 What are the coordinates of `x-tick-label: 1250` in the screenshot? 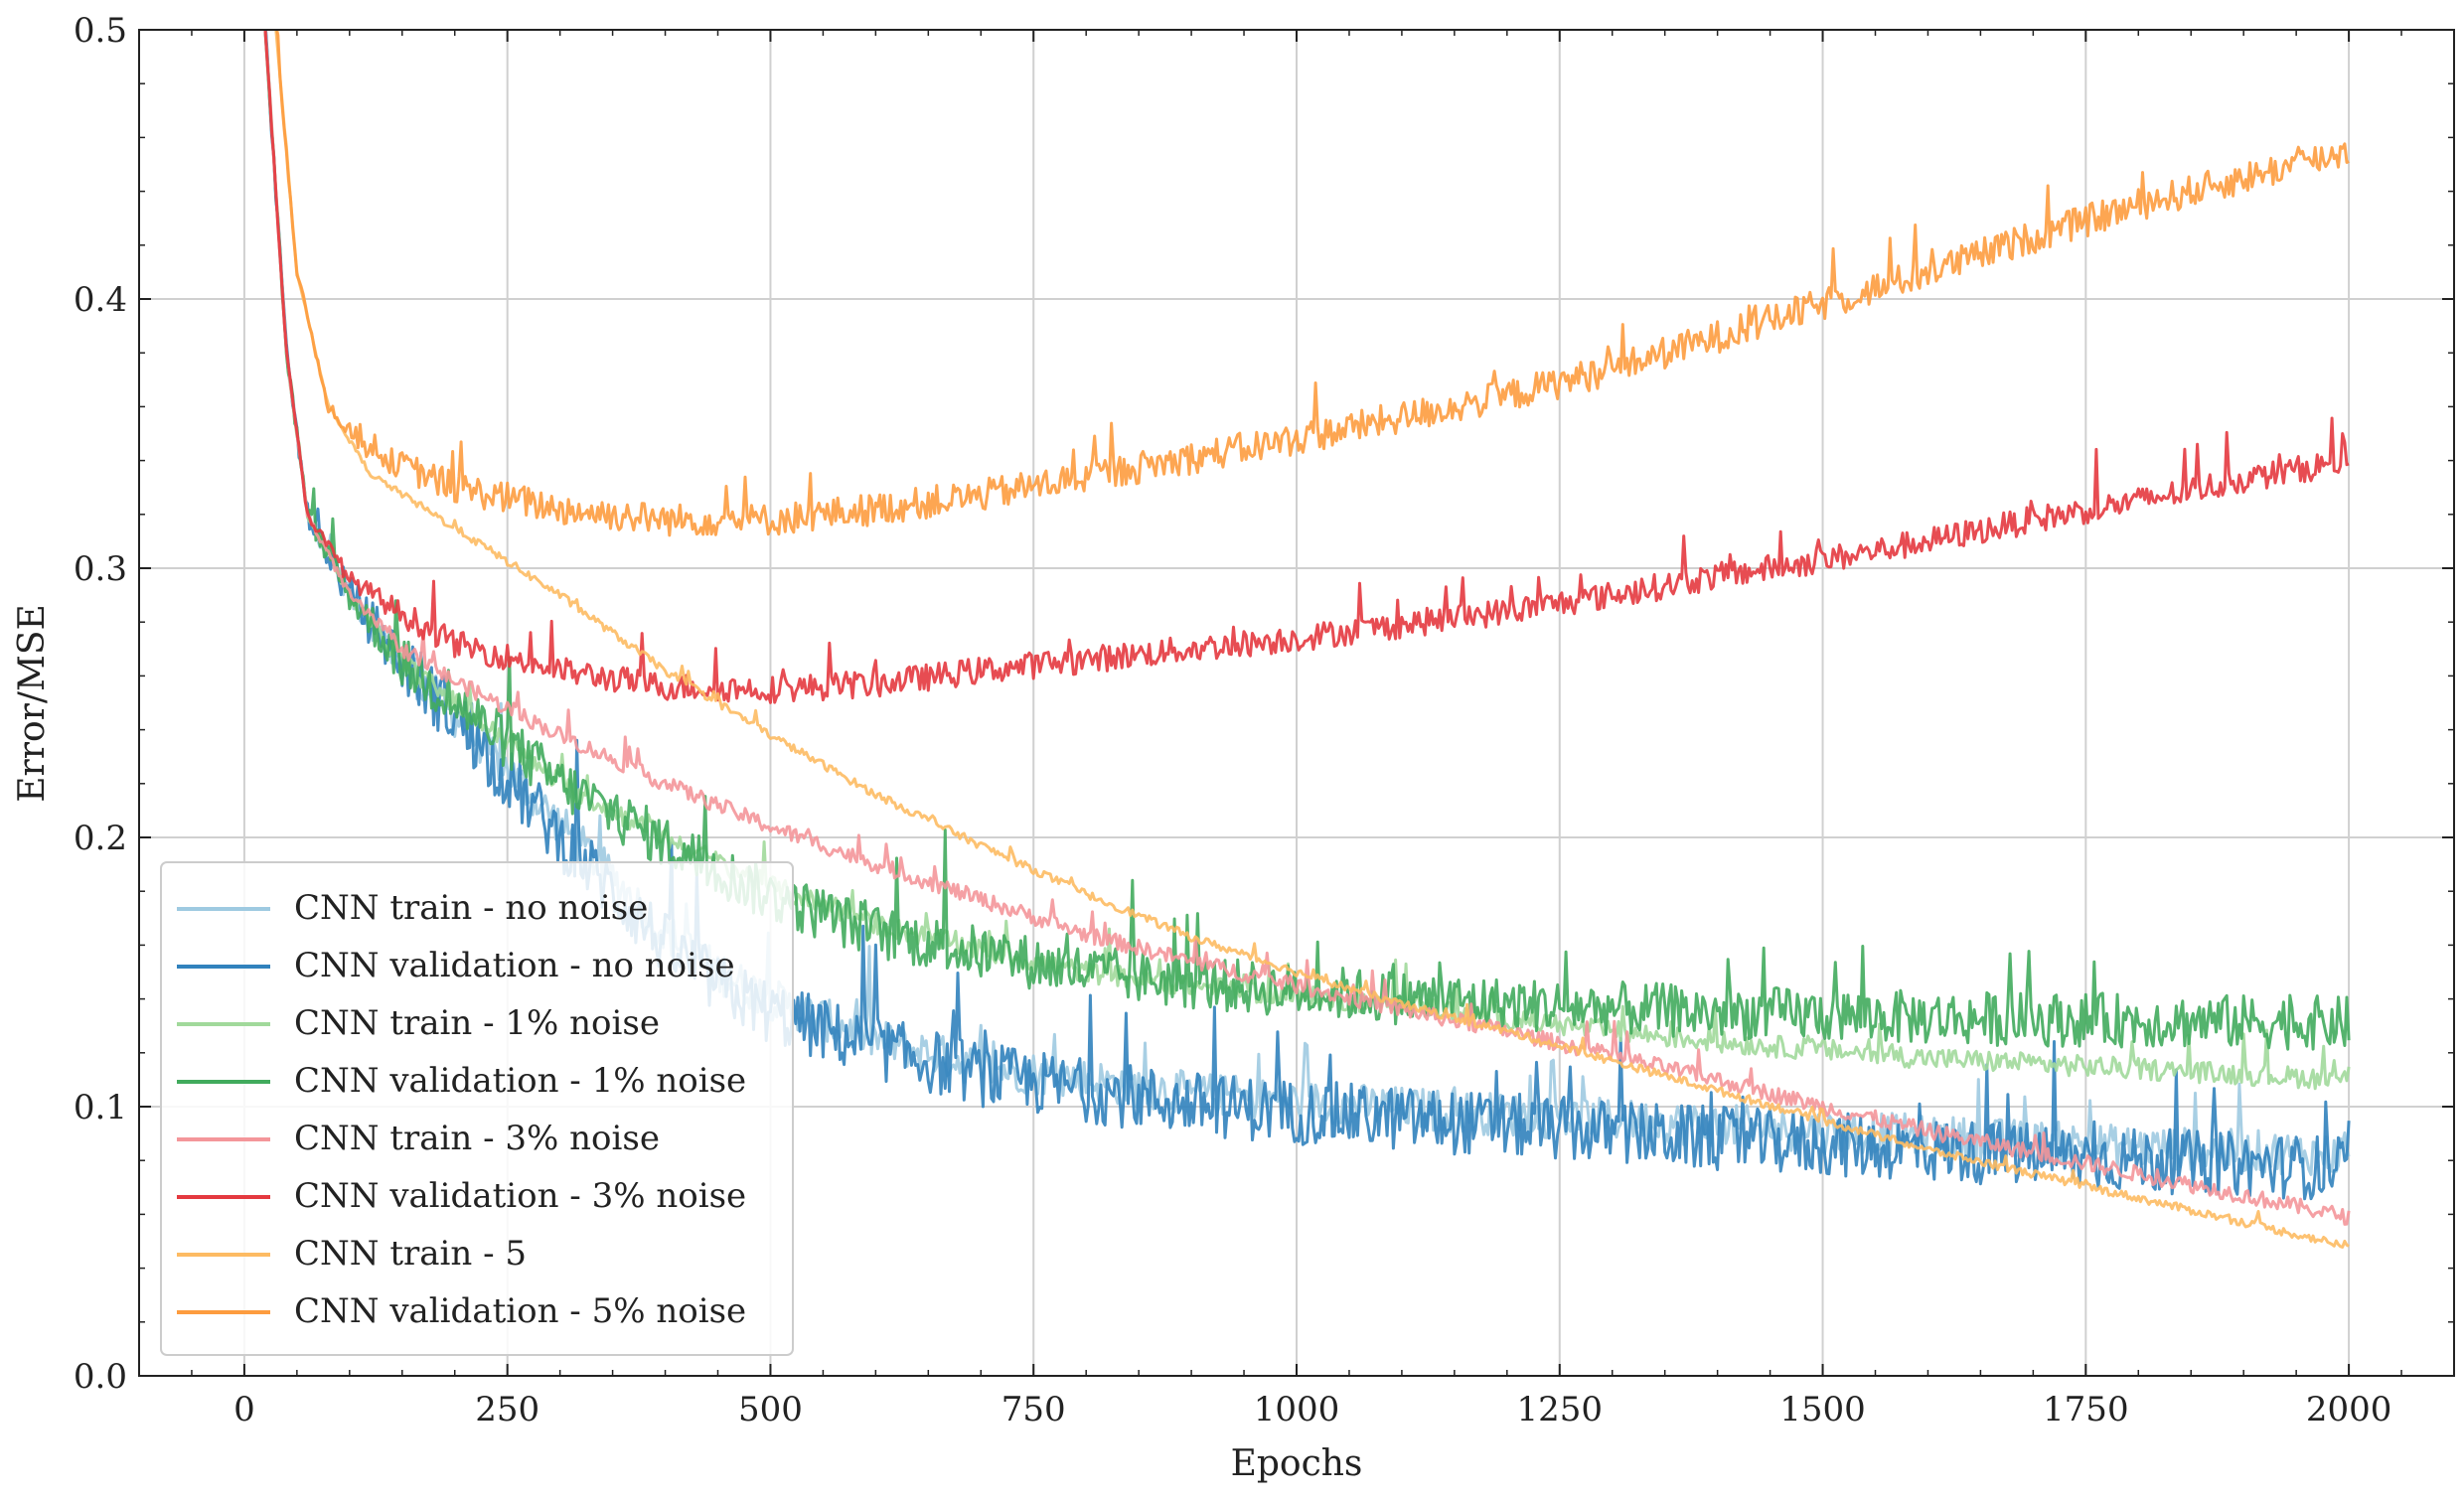 It's located at (1561, 1409).